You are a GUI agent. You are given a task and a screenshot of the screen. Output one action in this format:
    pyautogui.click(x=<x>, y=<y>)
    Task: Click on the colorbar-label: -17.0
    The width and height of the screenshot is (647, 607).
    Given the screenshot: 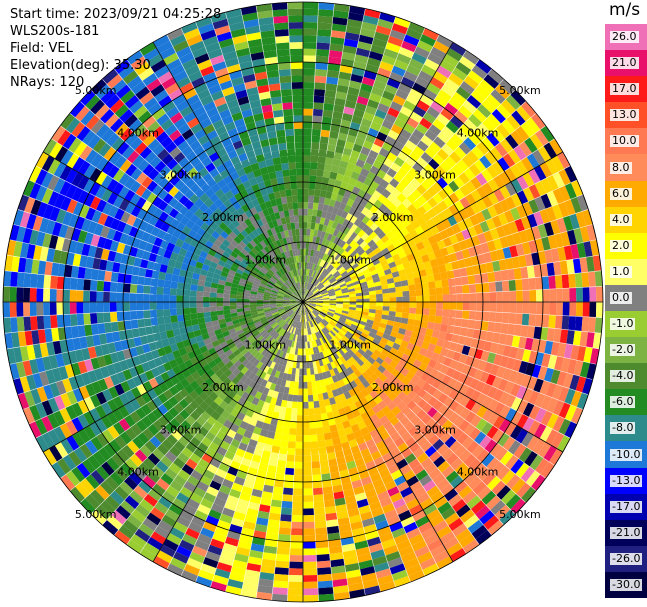 What is the action you would take?
    pyautogui.click(x=626, y=506)
    